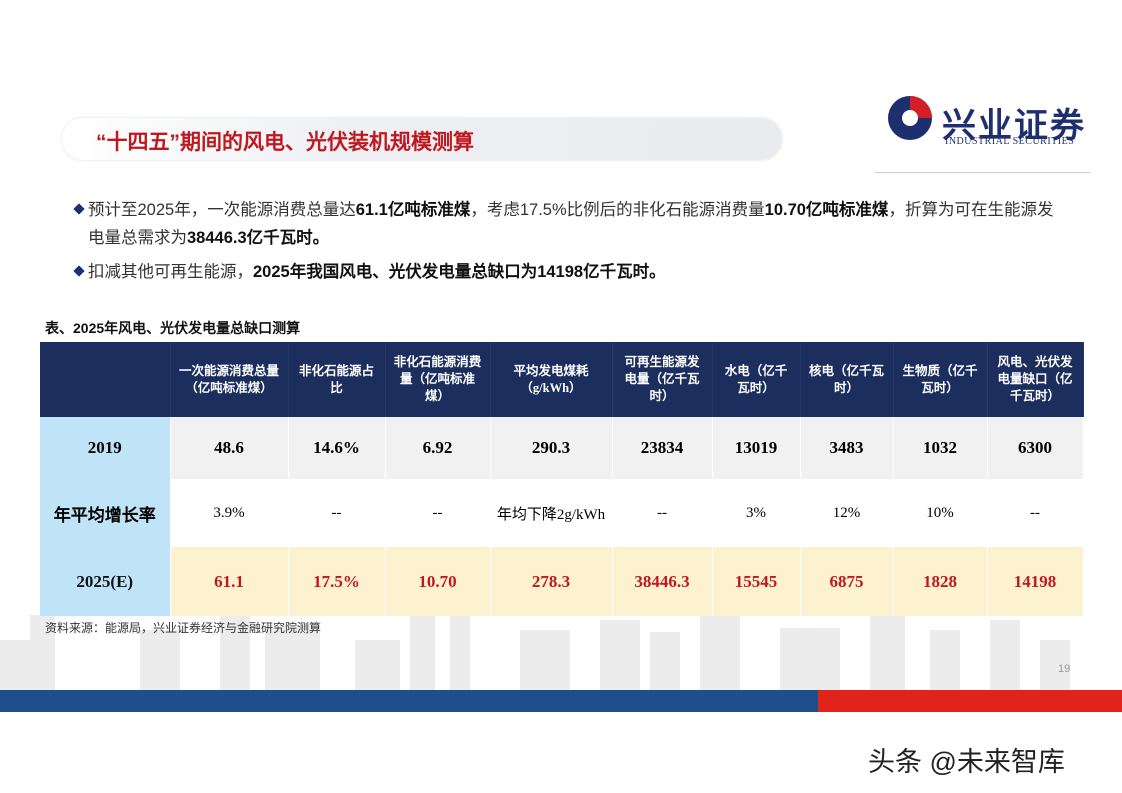 This screenshot has width=1122, height=793. Describe the element at coordinates (105, 513) in the screenshot. I see `row-header: 年平均增长率` at that location.